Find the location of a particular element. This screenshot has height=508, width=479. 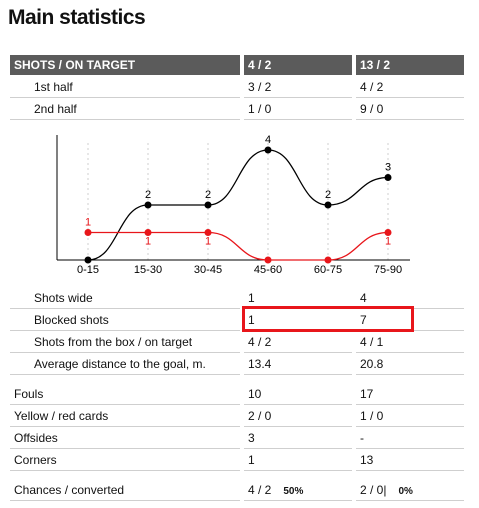

row: Fouls 10 17 is located at coordinates (237, 394).